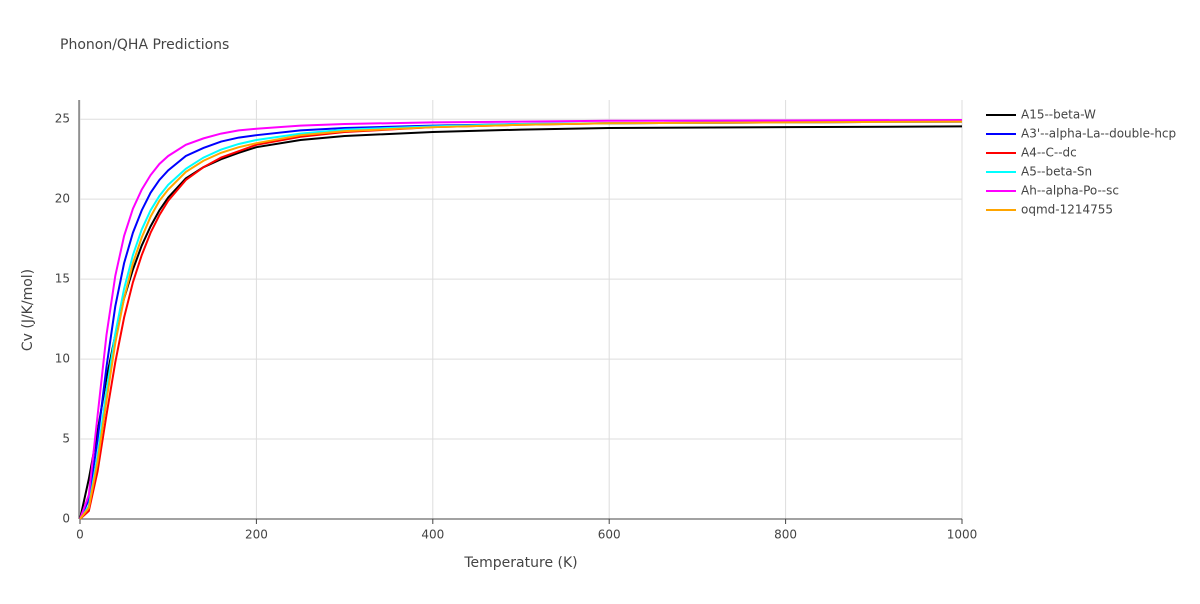  What do you see at coordinates (28, 310) in the screenshot?
I see `y-axis-label: Cv (J/K/mol)` at bounding box center [28, 310].